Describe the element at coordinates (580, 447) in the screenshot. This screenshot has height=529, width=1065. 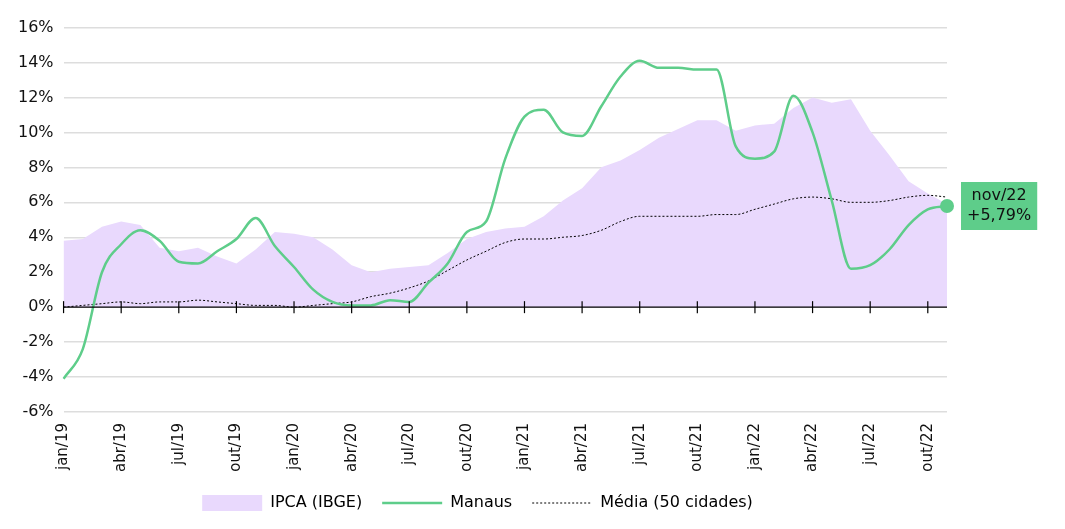
I see `x-tick-label: abr/21` at that location.